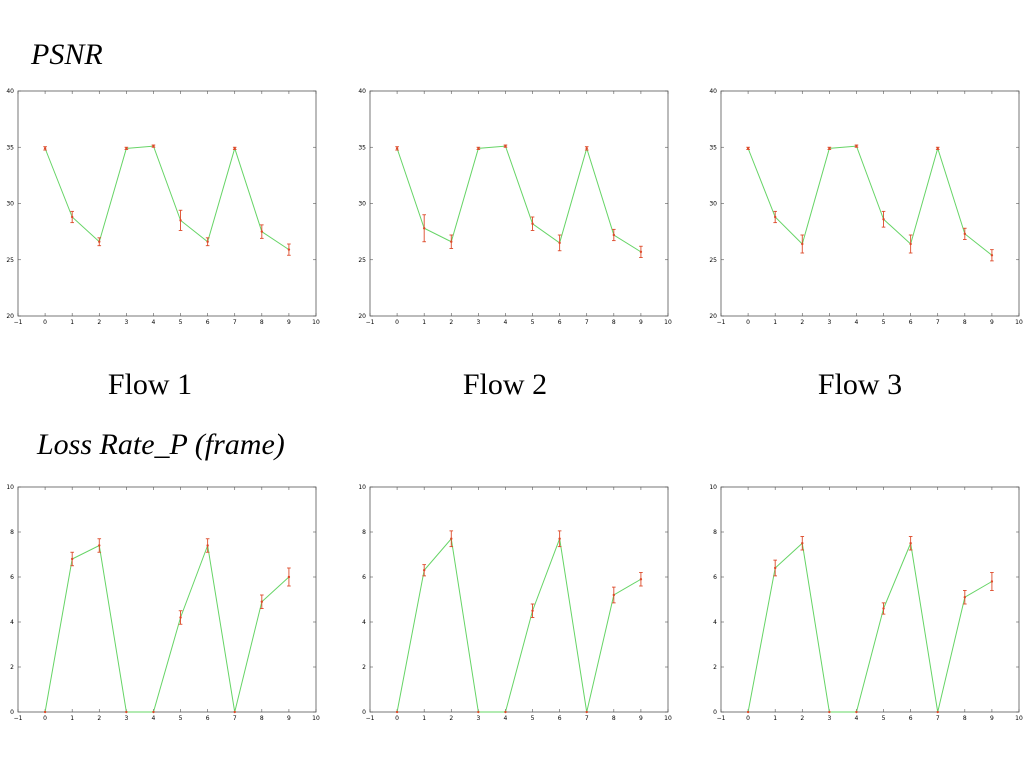 This screenshot has width=1024, height=768. Describe the element at coordinates (10, 204) in the screenshot. I see `y-tick-label: 30` at that location.